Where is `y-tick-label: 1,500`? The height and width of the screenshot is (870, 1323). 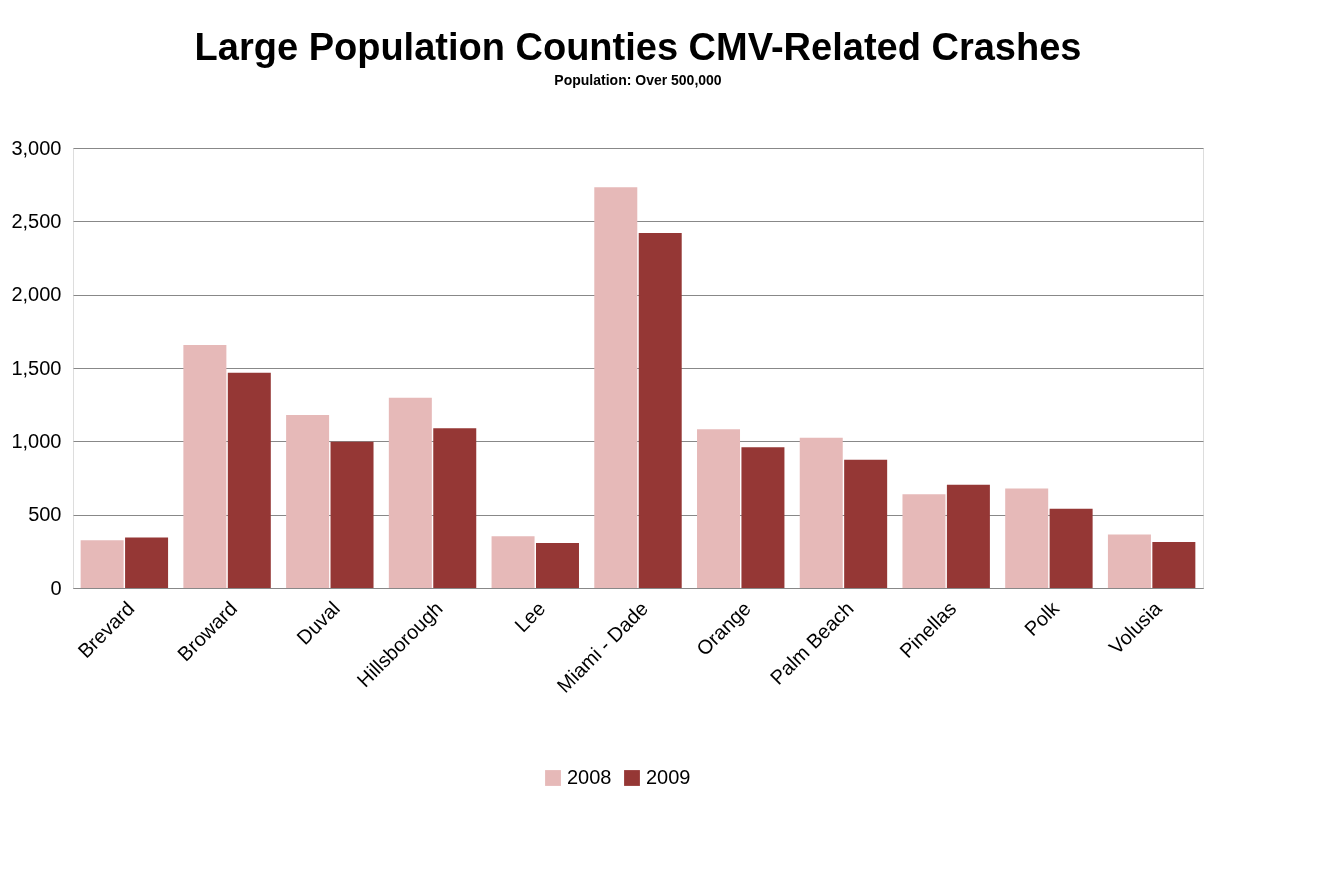
y-tick-label: 1,500 is located at coordinates (36, 367).